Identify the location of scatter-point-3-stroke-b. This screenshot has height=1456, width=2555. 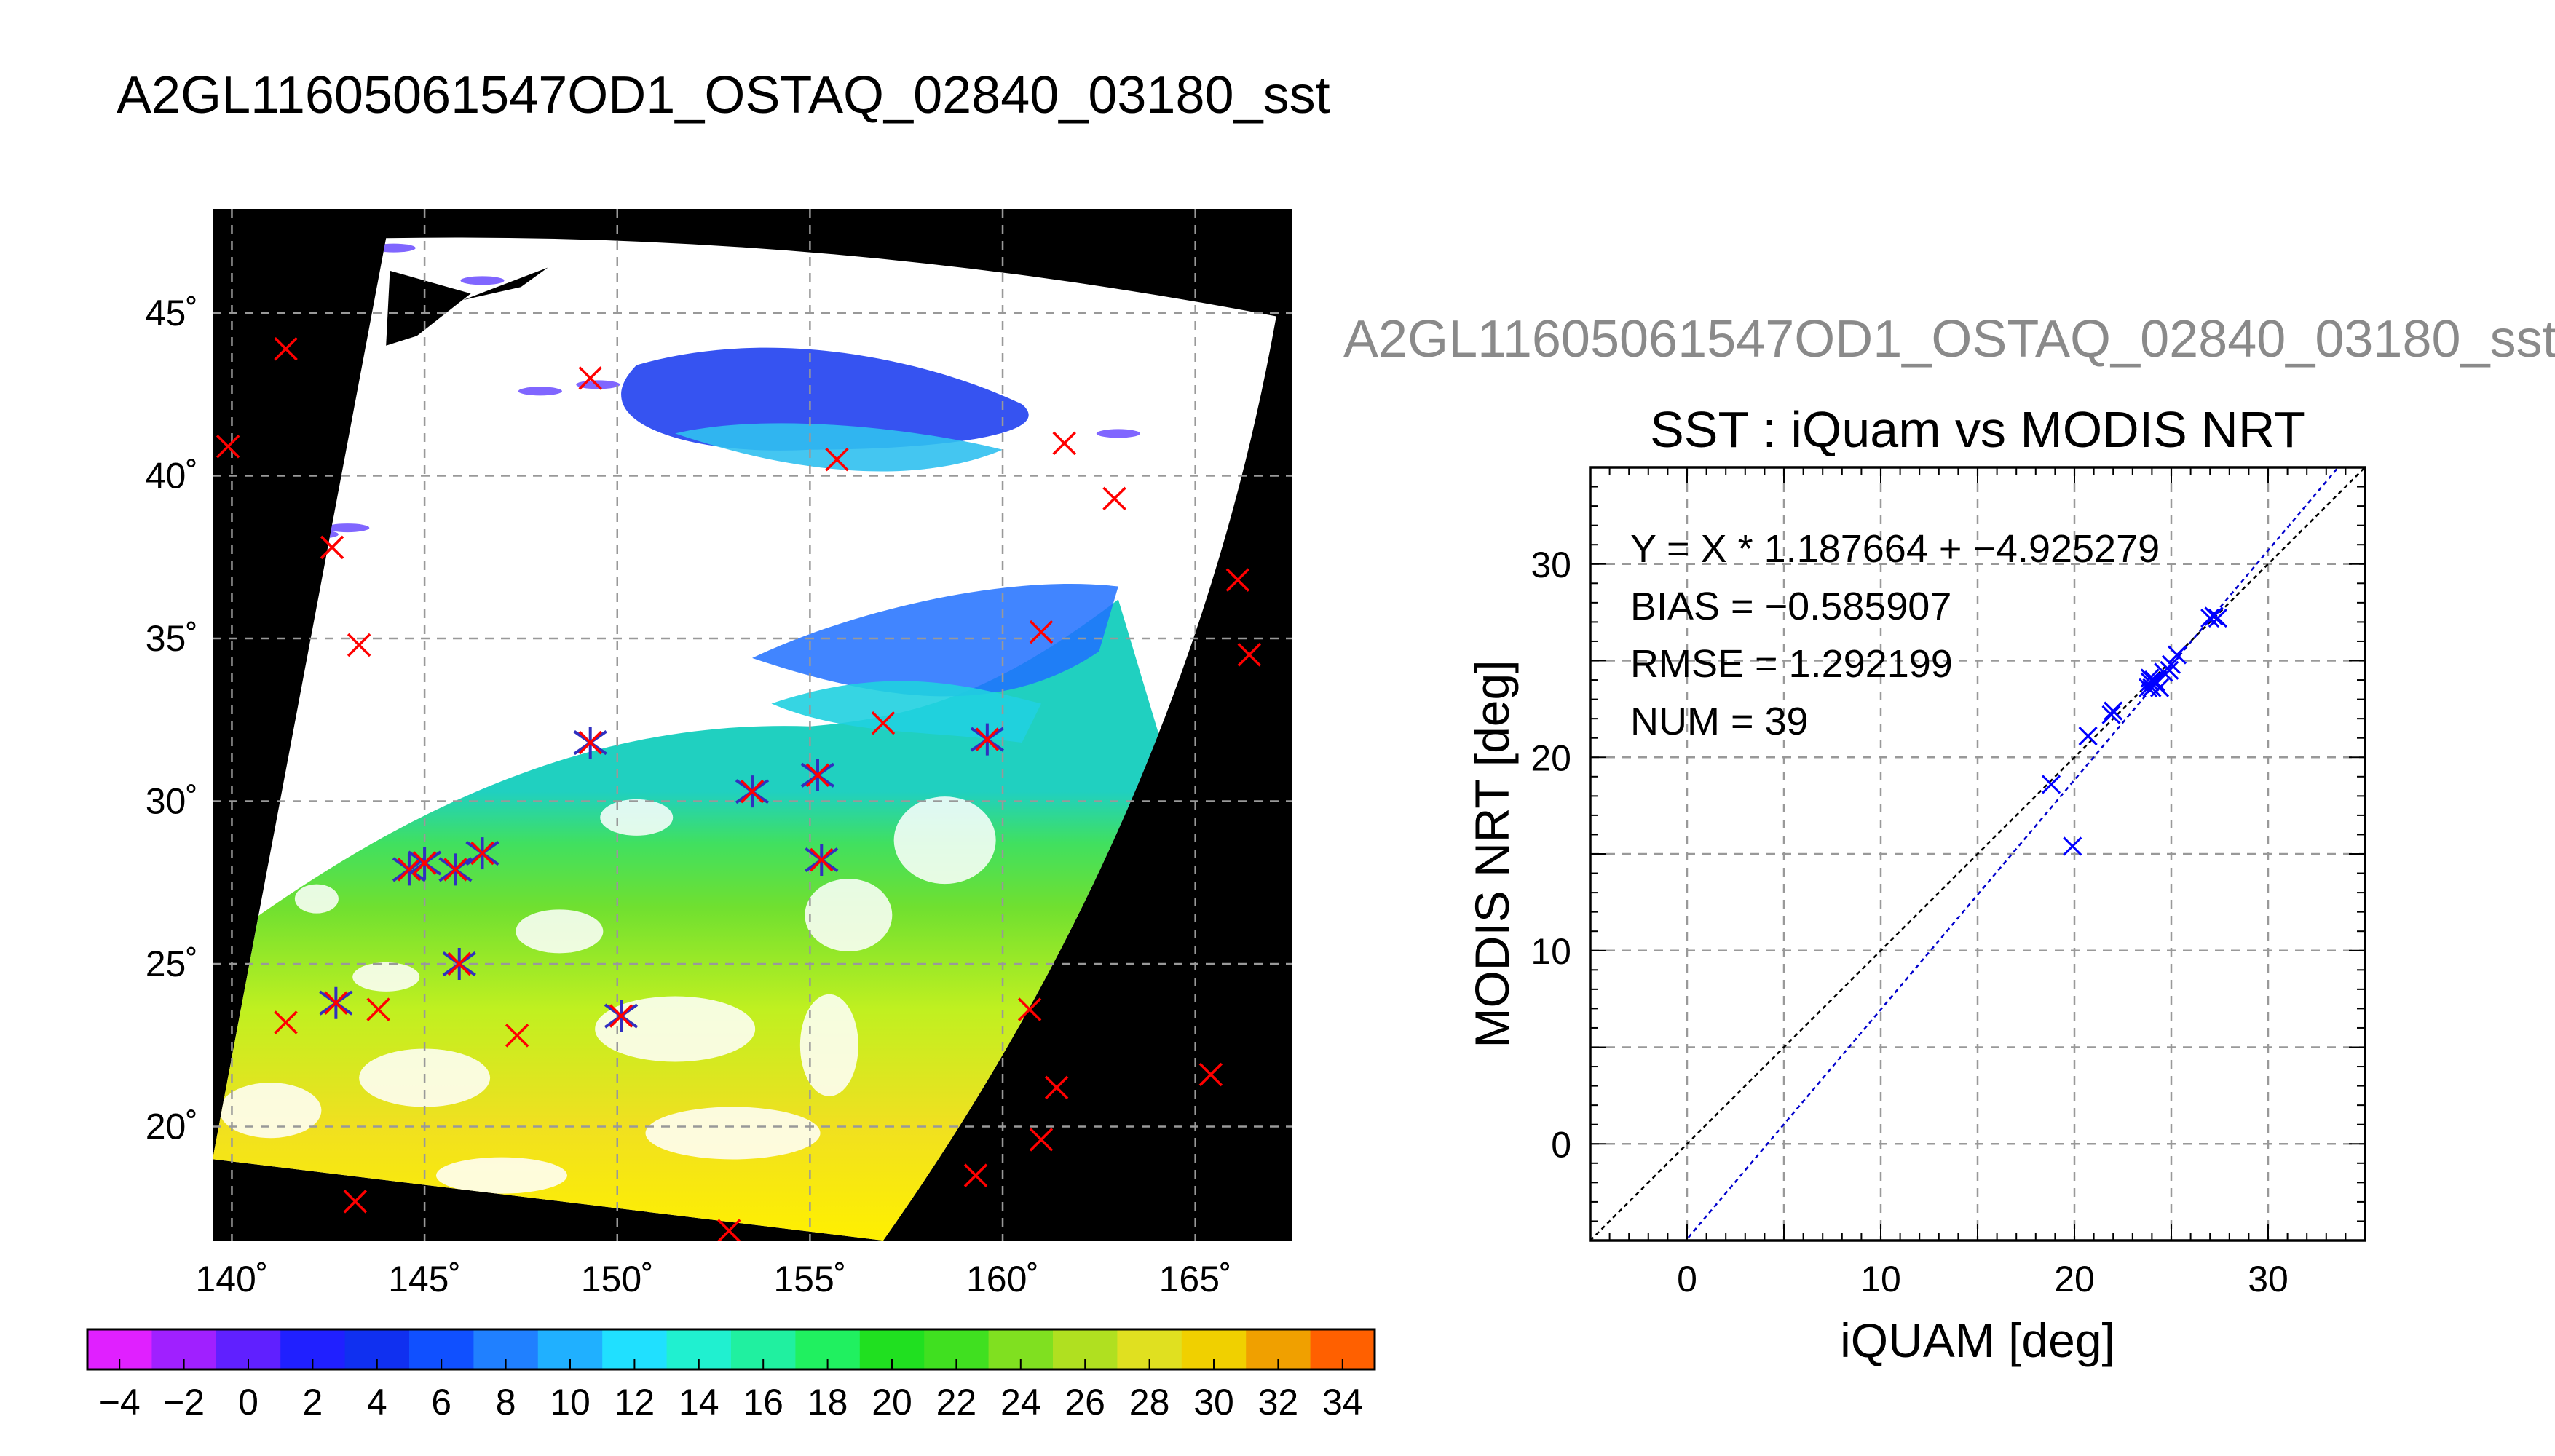
(2111, 714).